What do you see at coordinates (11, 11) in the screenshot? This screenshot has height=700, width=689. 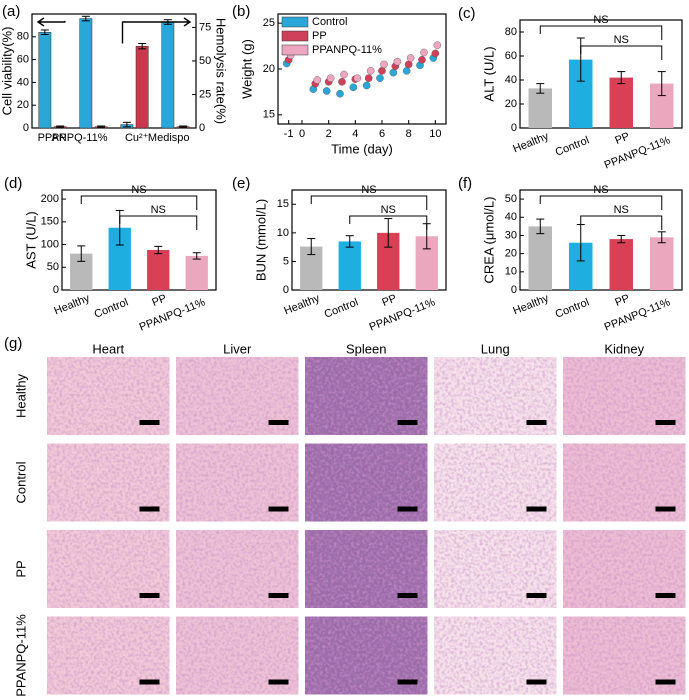 I see `panel-label: (a)` at bounding box center [11, 11].